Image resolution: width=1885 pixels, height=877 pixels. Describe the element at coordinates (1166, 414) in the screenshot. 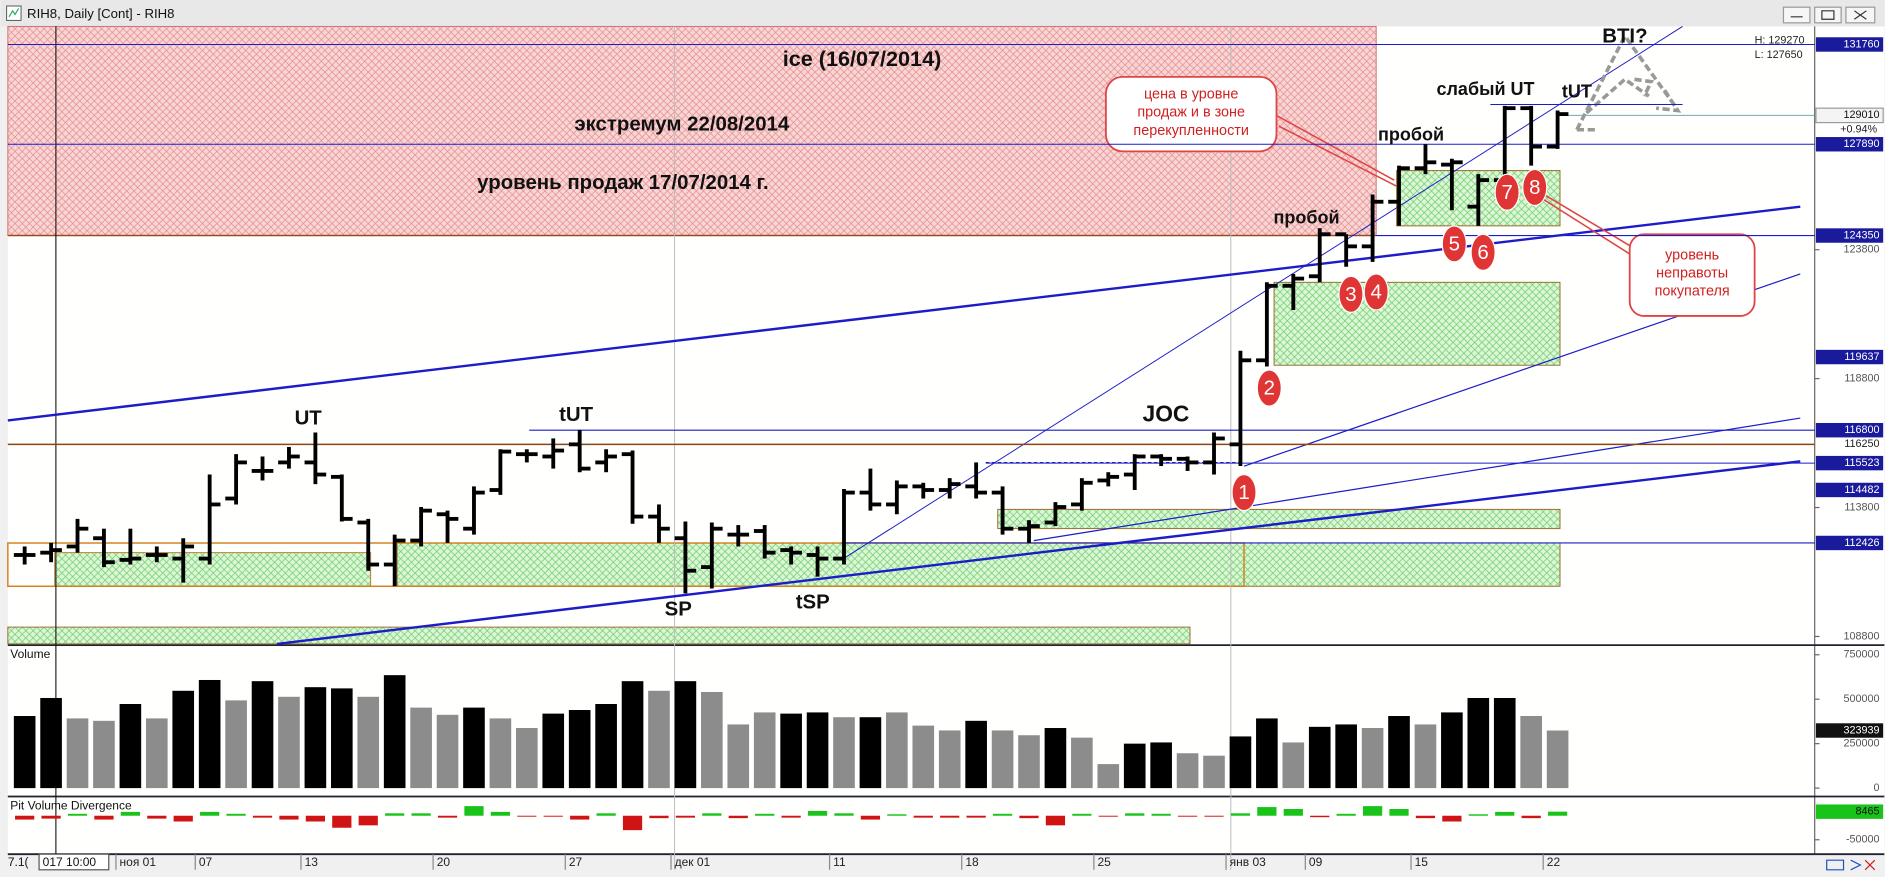

I see `annotation: JOC` at that location.